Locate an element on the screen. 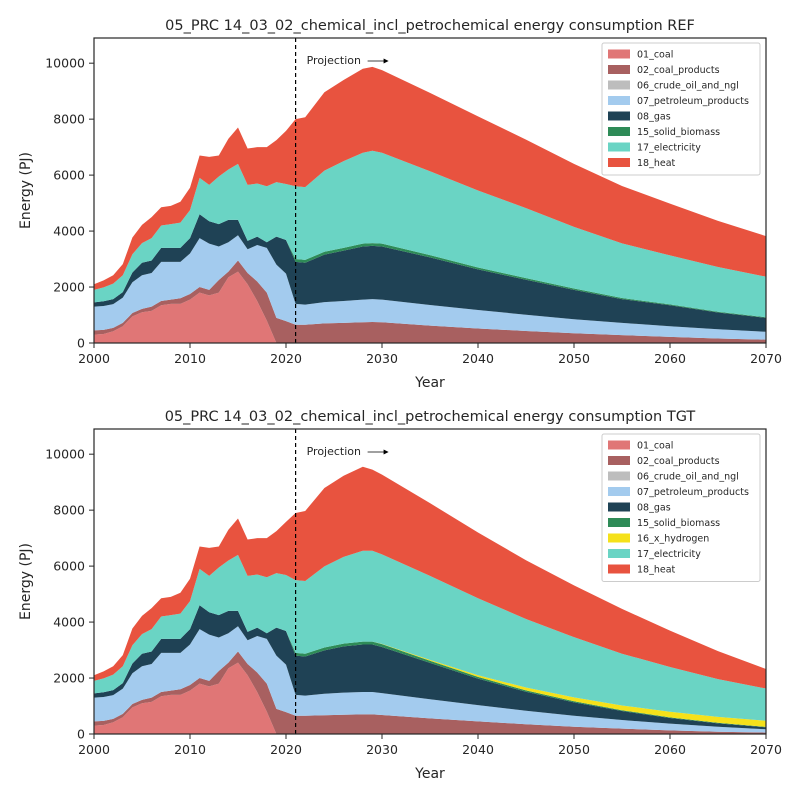 This screenshot has width=800, height=800. legend-swatch-16_x_hydrogen is located at coordinates (619, 538).